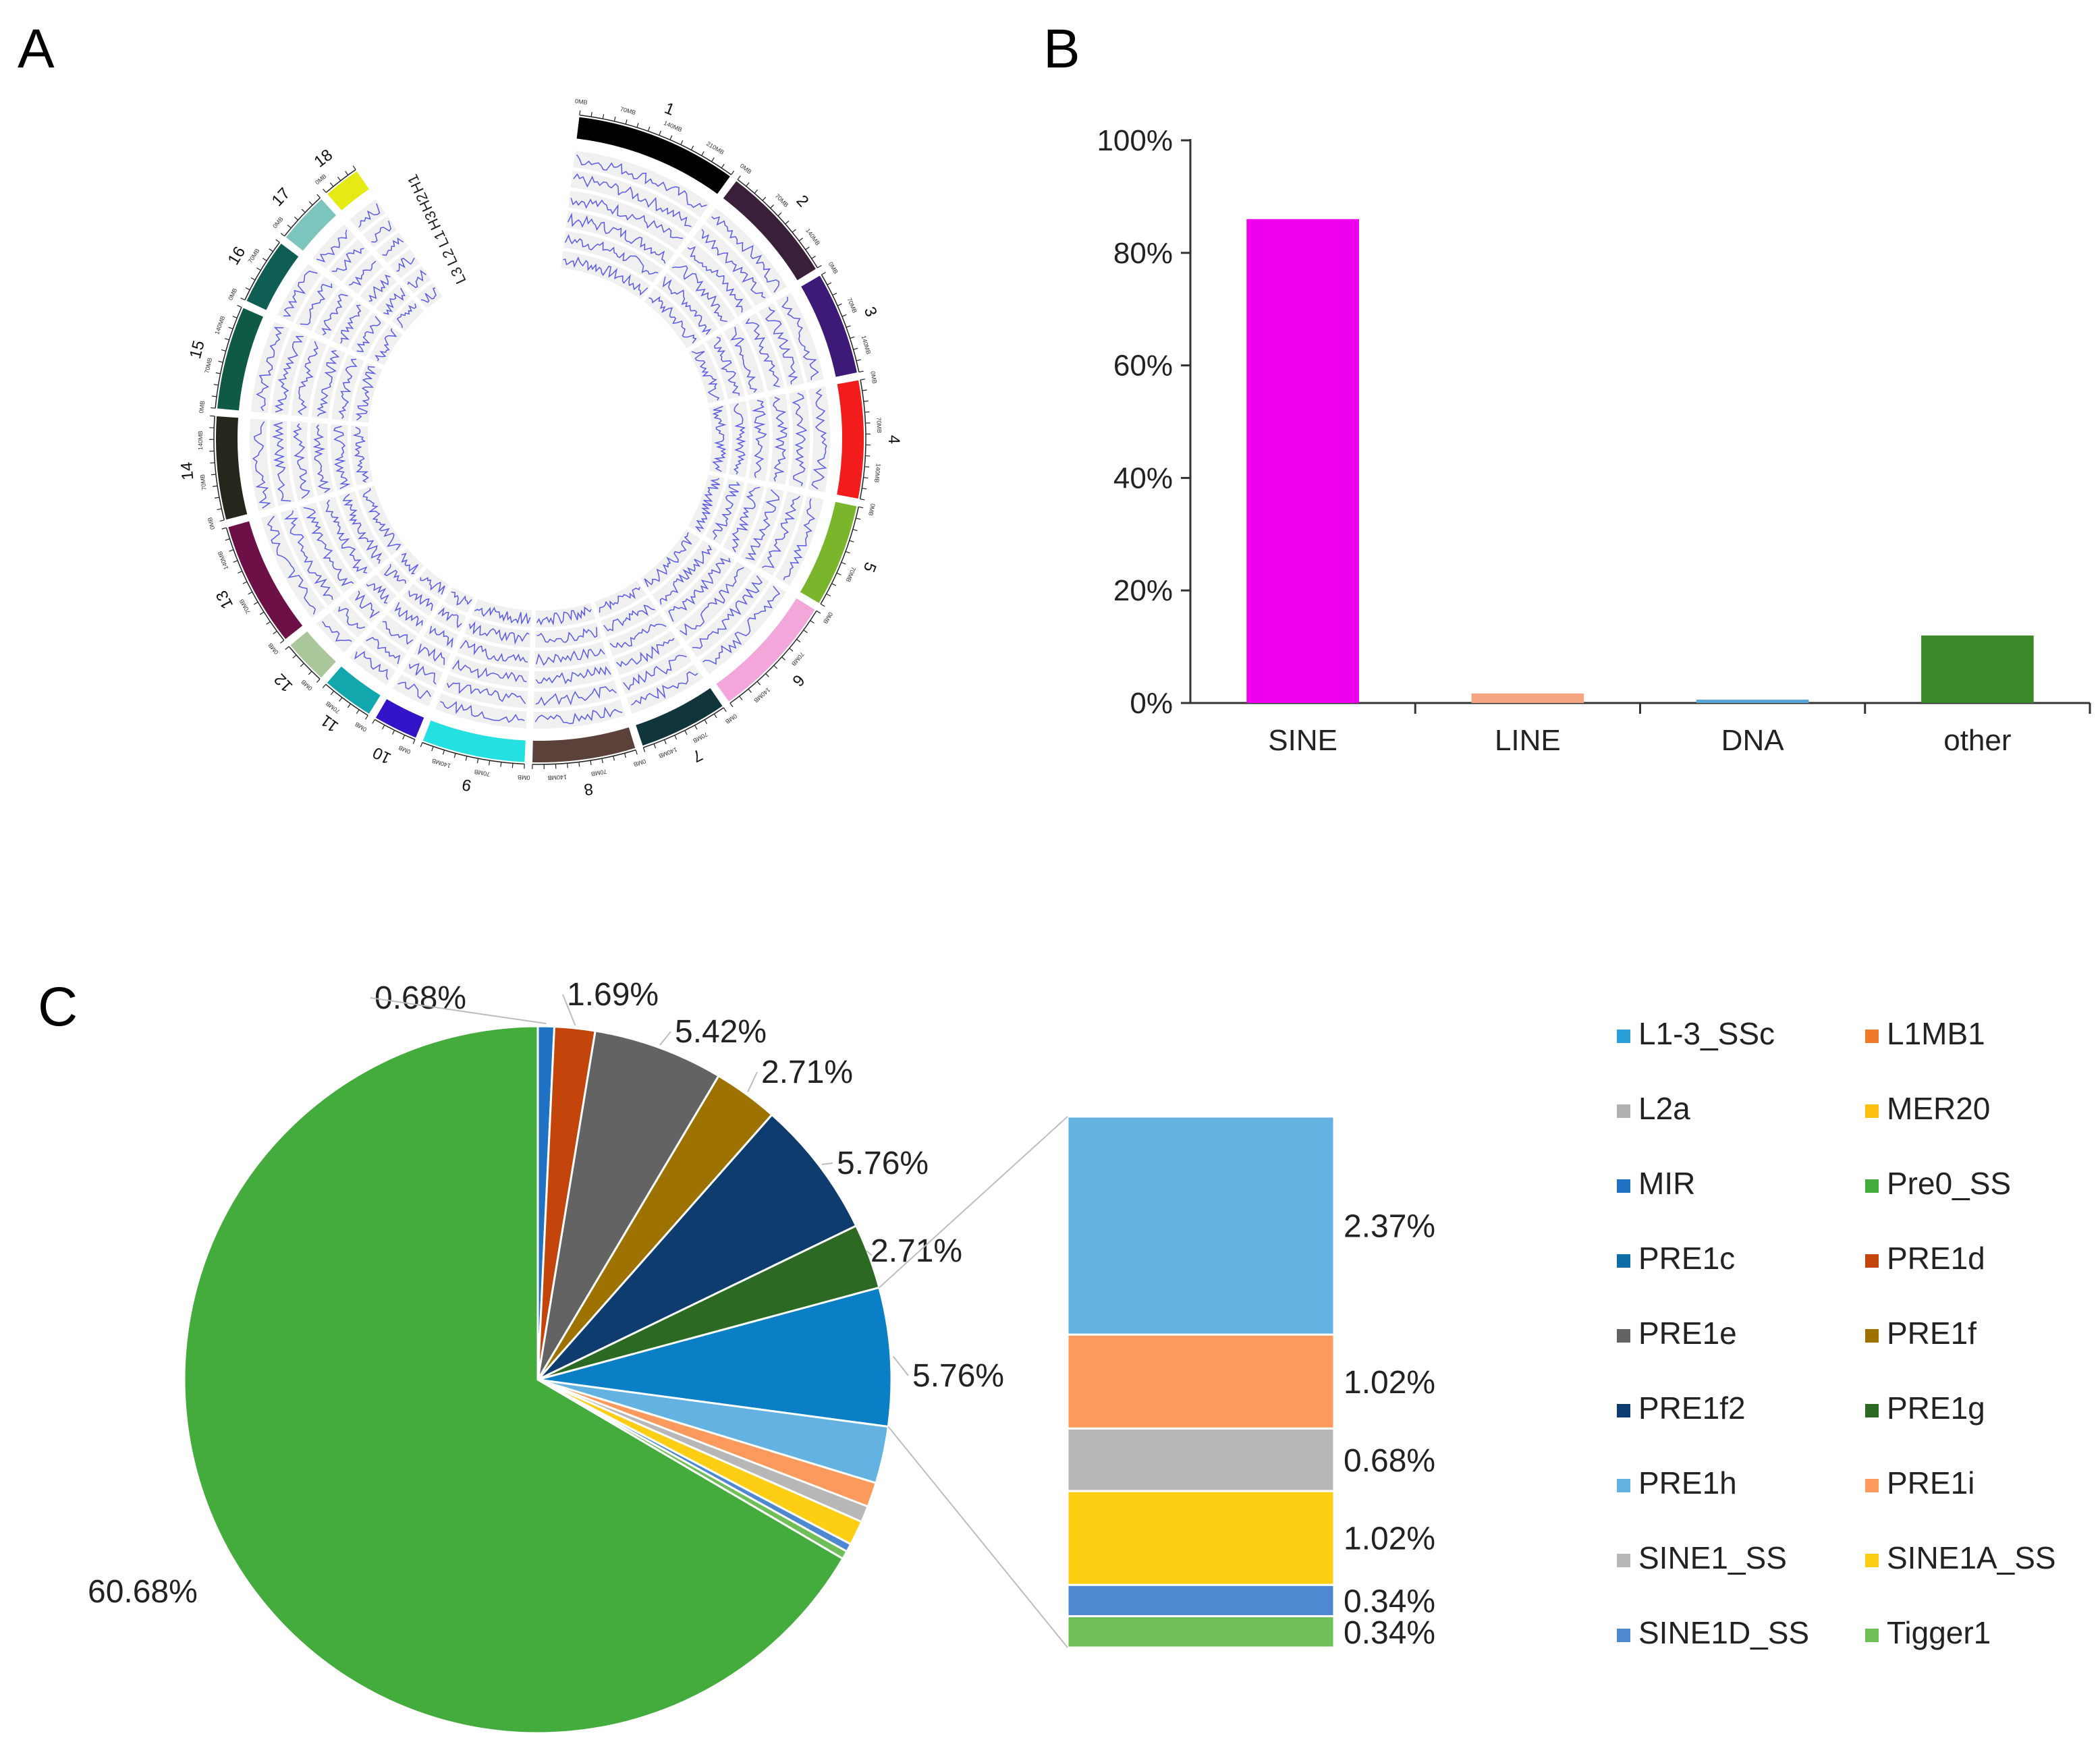 The width and height of the screenshot is (2100, 1744). I want to click on chromosome-label: 6, so click(798, 681).